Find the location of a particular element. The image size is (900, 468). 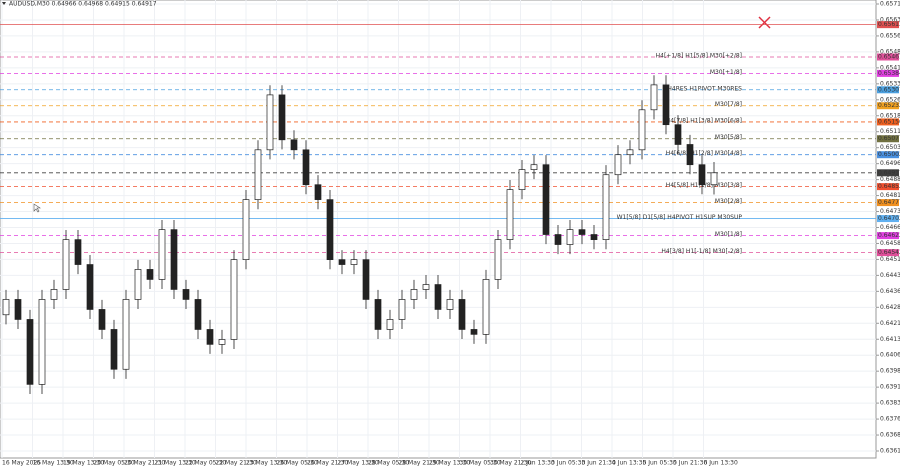

price-box-label: 0.65384 is located at coordinates (889, 73).